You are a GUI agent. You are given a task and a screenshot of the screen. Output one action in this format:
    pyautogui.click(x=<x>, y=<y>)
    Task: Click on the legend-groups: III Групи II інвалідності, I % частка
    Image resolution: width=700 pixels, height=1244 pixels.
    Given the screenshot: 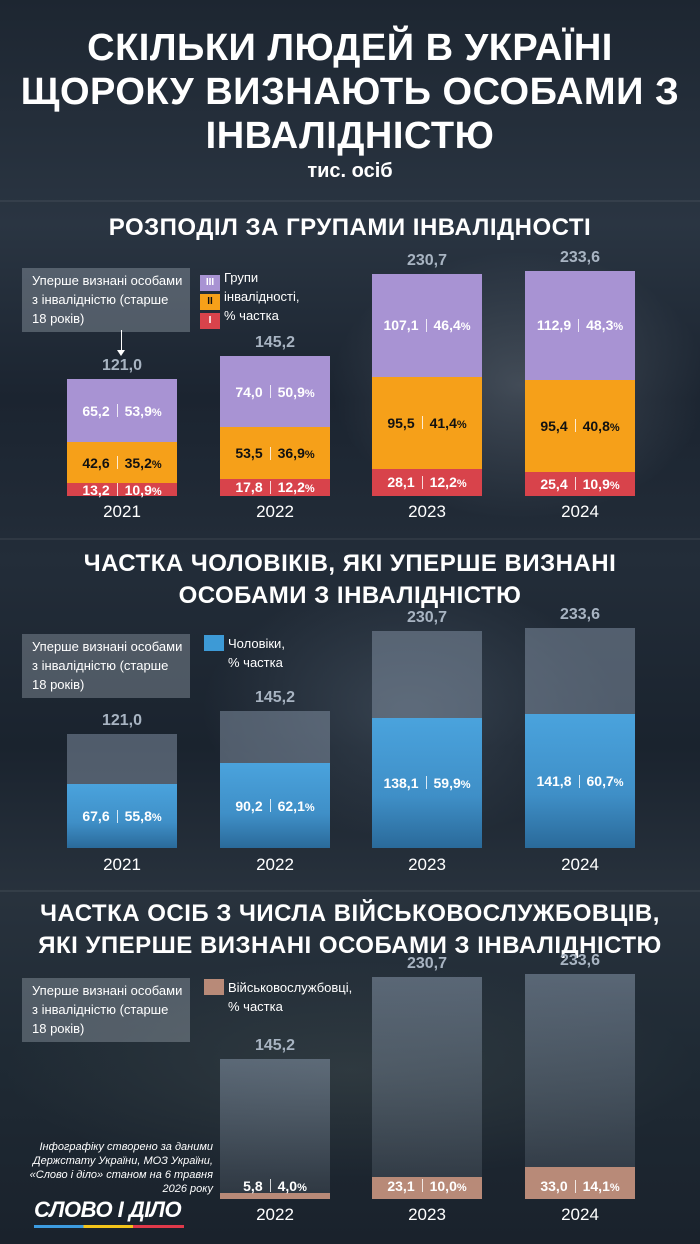 What is the action you would take?
    pyautogui.click(x=249, y=298)
    